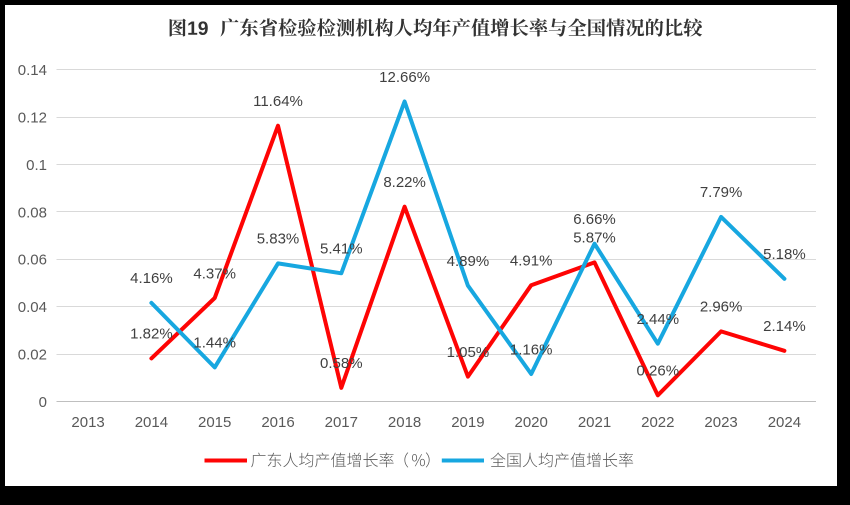 Image resolution: width=850 pixels, height=505 pixels. I want to click on svg-text: 5.41%, so click(341, 249).